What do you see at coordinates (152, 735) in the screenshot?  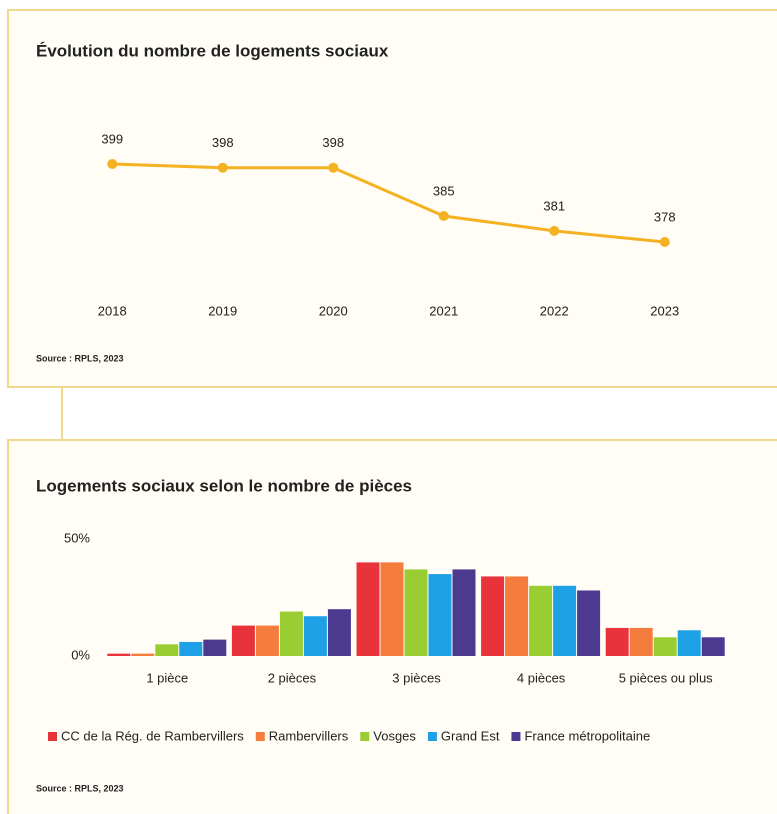 I see `legend-label: CC de la Rég. de Rambervillers` at bounding box center [152, 735].